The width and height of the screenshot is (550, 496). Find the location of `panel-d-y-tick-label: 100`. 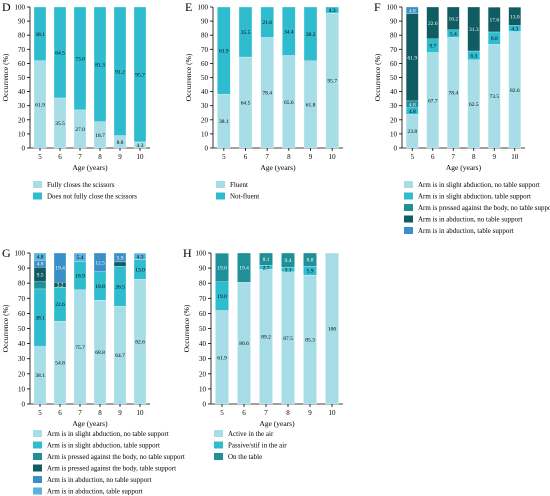

panel-d-y-tick-label: 100 is located at coordinates (20, 8).